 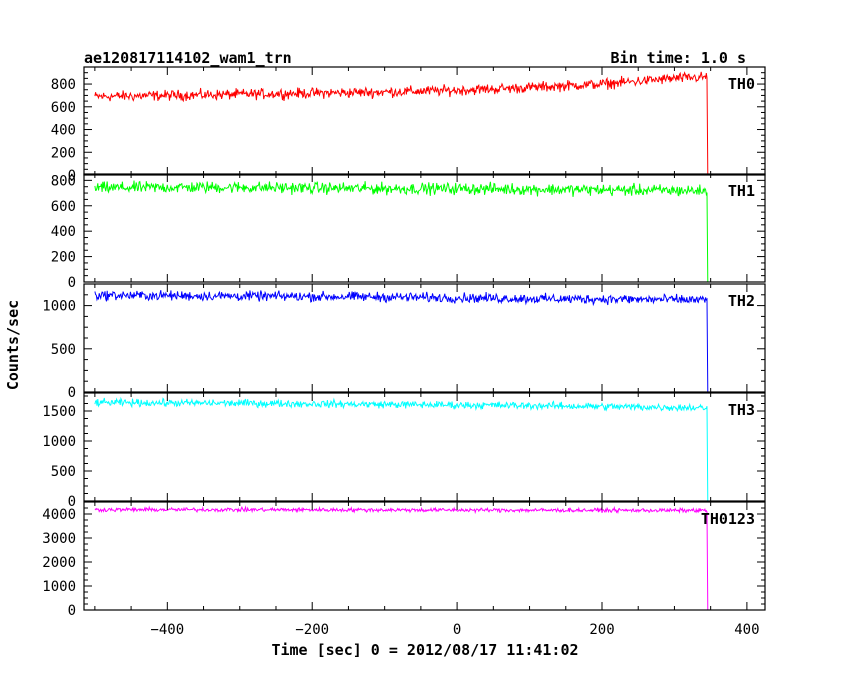 What do you see at coordinates (188, 58) in the screenshot?
I see `chart-title: ae120817114102_wam1_trn` at bounding box center [188, 58].